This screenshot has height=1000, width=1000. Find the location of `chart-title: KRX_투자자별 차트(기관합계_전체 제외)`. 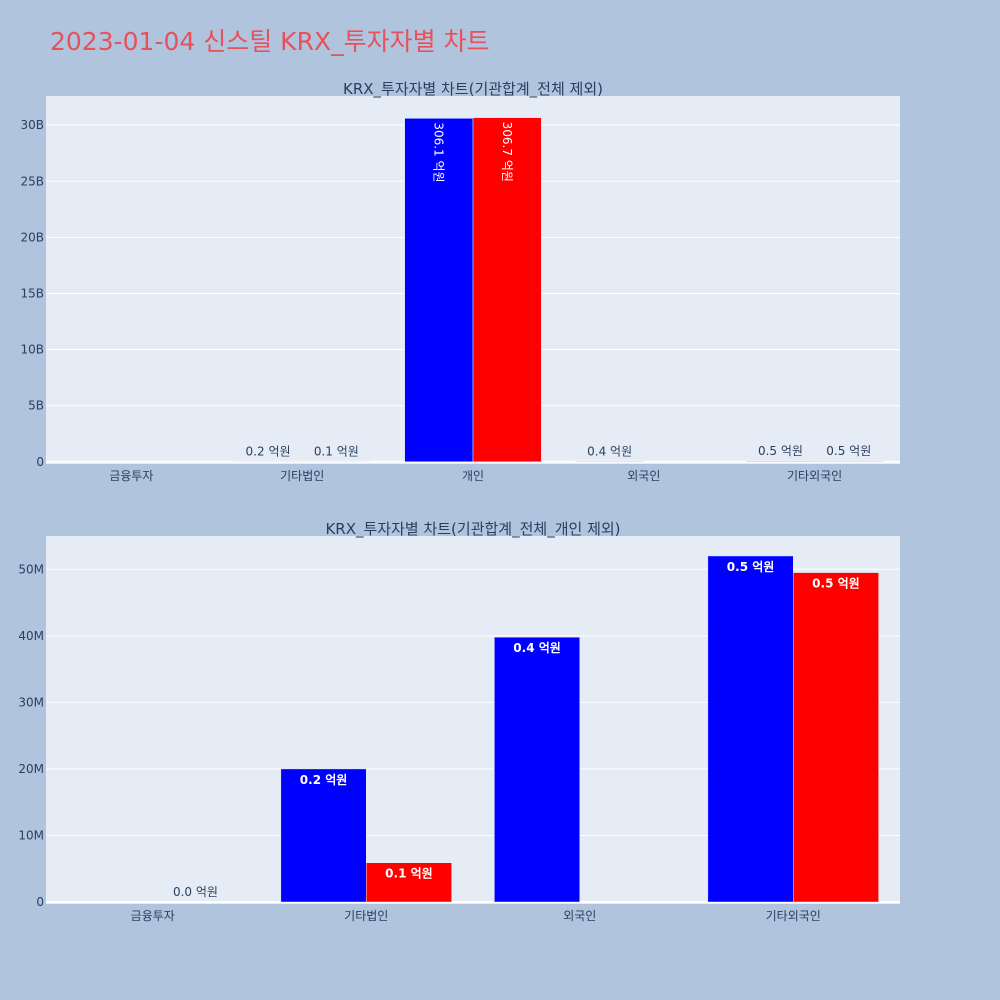

chart-title: KRX_투자자별 차트(기관합계_전체 제외) is located at coordinates (473, 89).